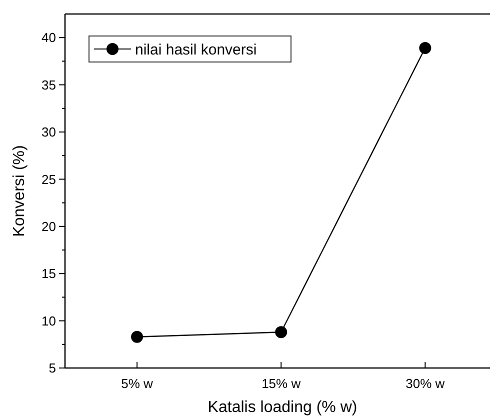 The height and width of the screenshot is (418, 494). Describe the element at coordinates (49, 38) in the screenshot. I see `y-tick-label: 40` at that location.